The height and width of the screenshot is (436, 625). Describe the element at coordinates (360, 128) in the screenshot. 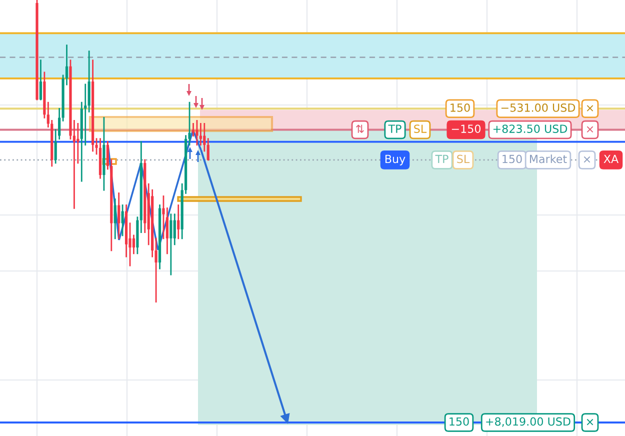

I see `annotation: ⇅` at that location.